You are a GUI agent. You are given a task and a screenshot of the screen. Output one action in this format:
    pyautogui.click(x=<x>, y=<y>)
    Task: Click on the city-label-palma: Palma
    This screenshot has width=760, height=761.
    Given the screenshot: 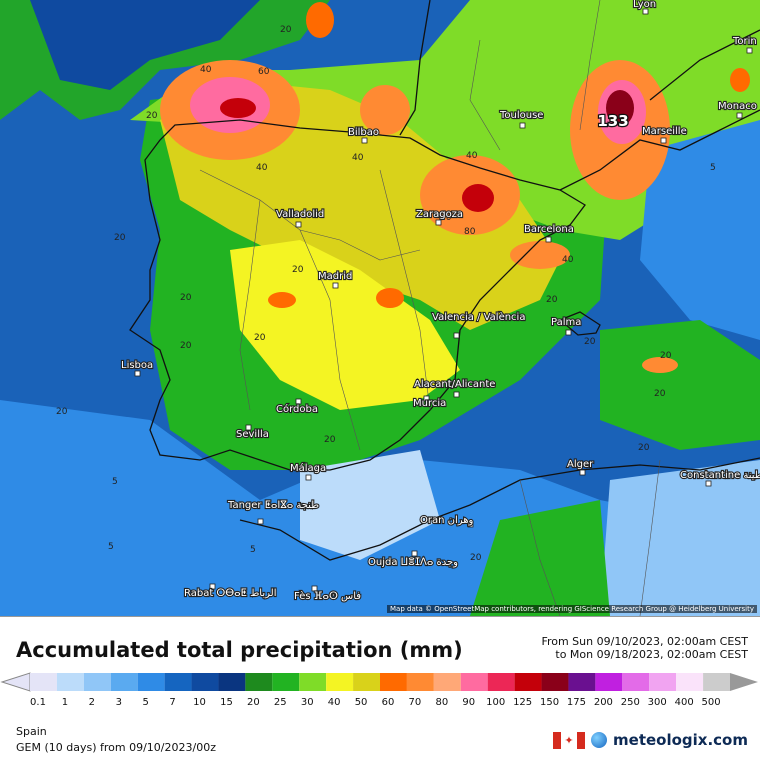 What is the action you would take?
    pyautogui.click(x=566, y=322)
    